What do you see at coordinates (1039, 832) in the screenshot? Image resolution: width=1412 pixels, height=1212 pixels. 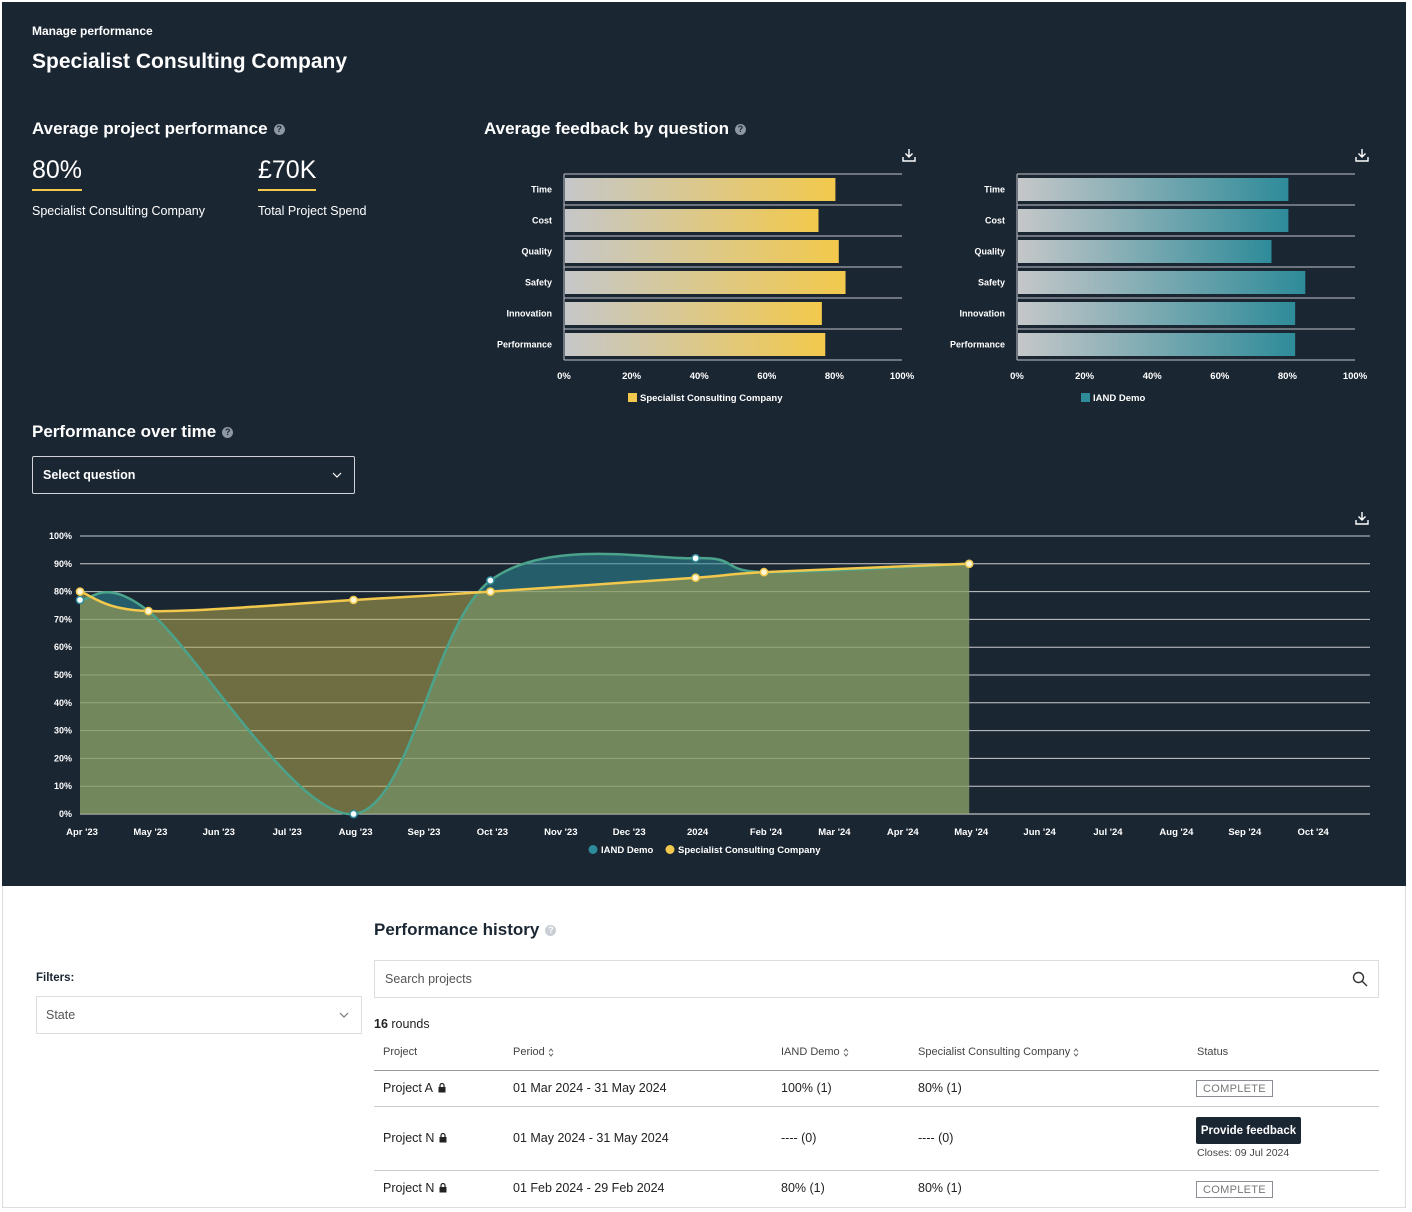 I see `x-tick-label: Jun '24` at bounding box center [1039, 832].